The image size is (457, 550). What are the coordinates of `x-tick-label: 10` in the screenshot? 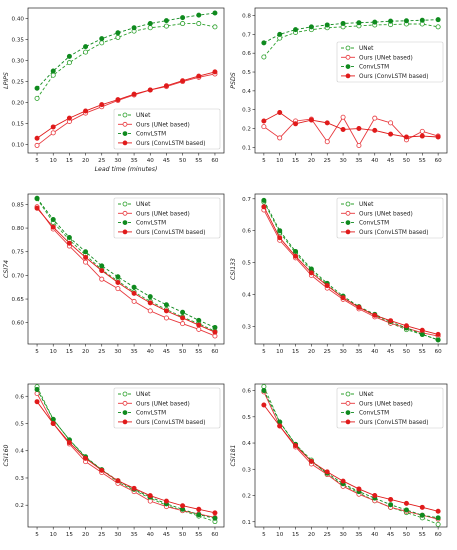 It's located at (54, 352).